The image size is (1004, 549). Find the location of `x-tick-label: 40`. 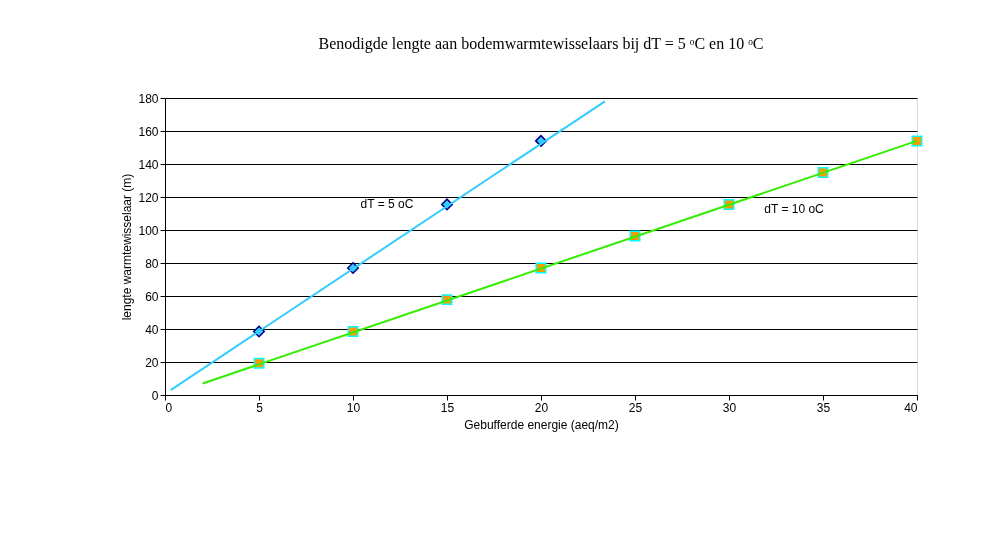

x-tick-label: 40 is located at coordinates (911, 407).